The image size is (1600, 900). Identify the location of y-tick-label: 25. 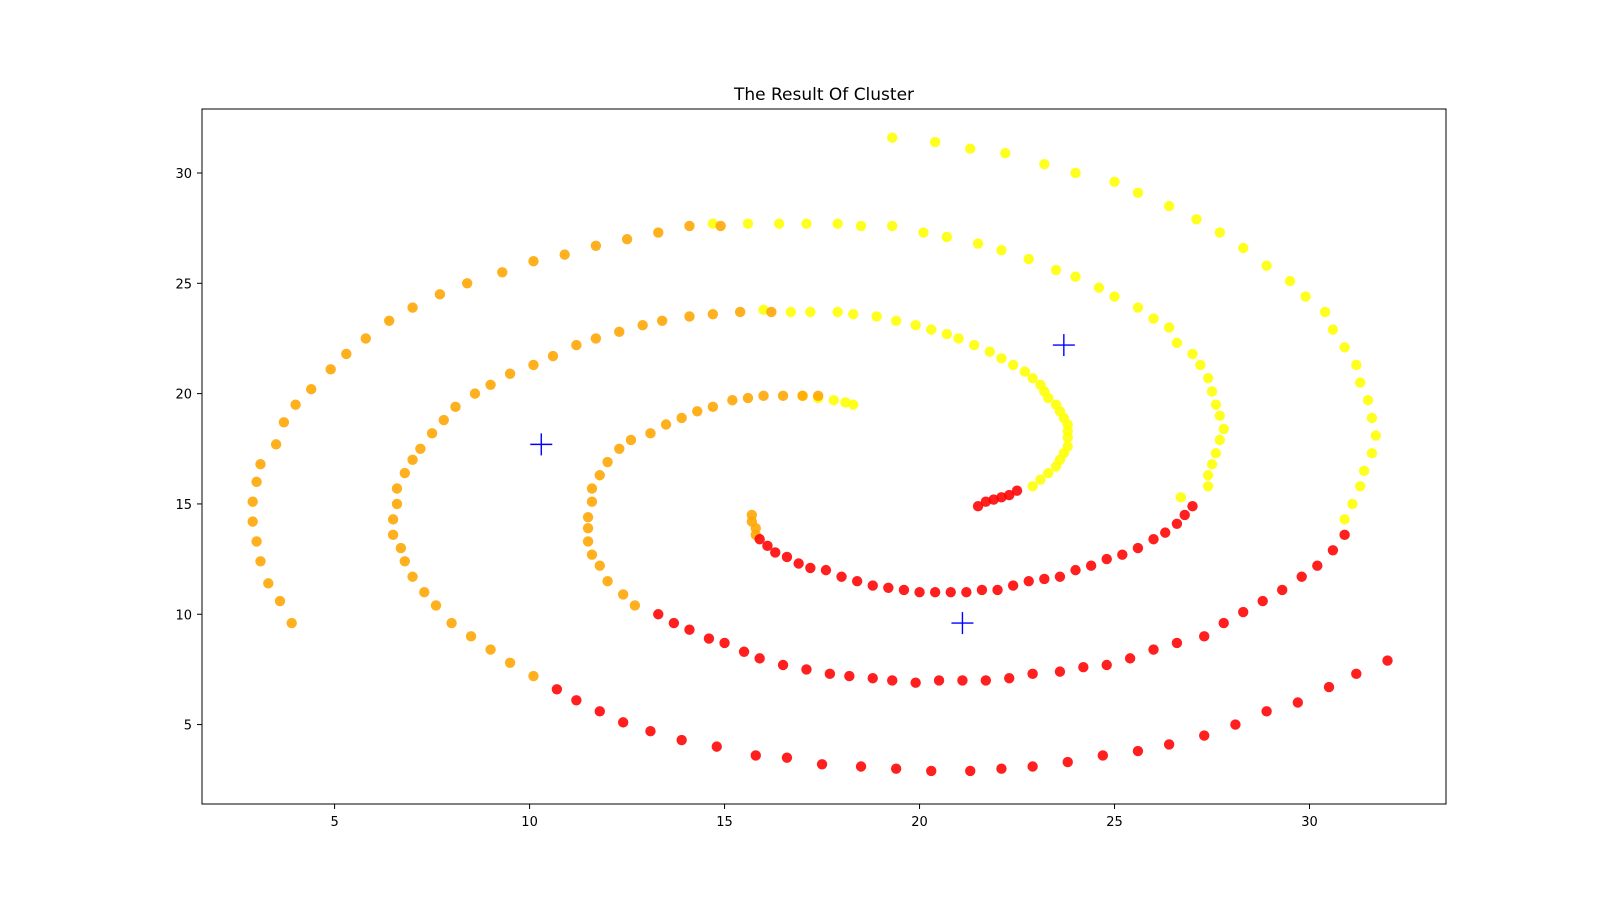
(183, 284).